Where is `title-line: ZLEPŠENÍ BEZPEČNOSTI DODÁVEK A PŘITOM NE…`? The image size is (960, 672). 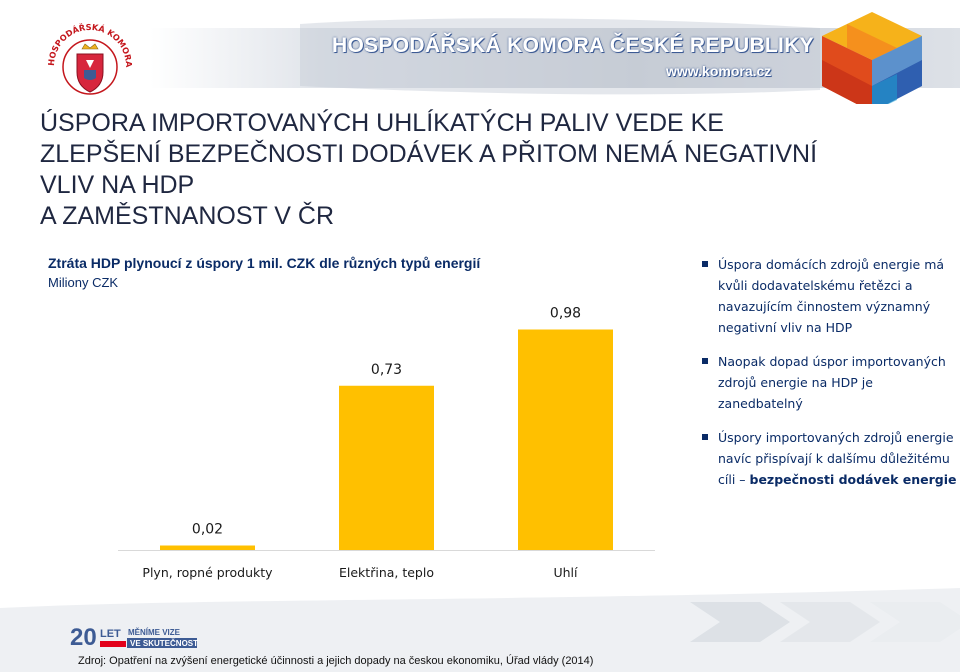
title-line: ZLEPŠENÍ BEZPEČNOSTI DODÁVEK A PŘITOM NE… is located at coordinates (429, 154).